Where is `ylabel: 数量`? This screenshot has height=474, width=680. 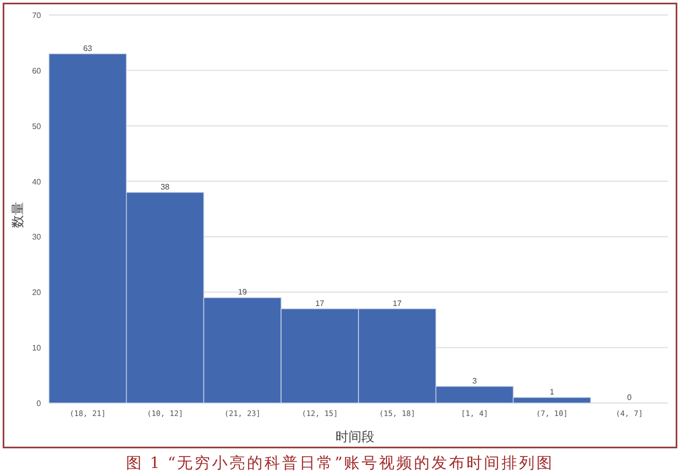 ylabel: 数量 is located at coordinates (18, 215).